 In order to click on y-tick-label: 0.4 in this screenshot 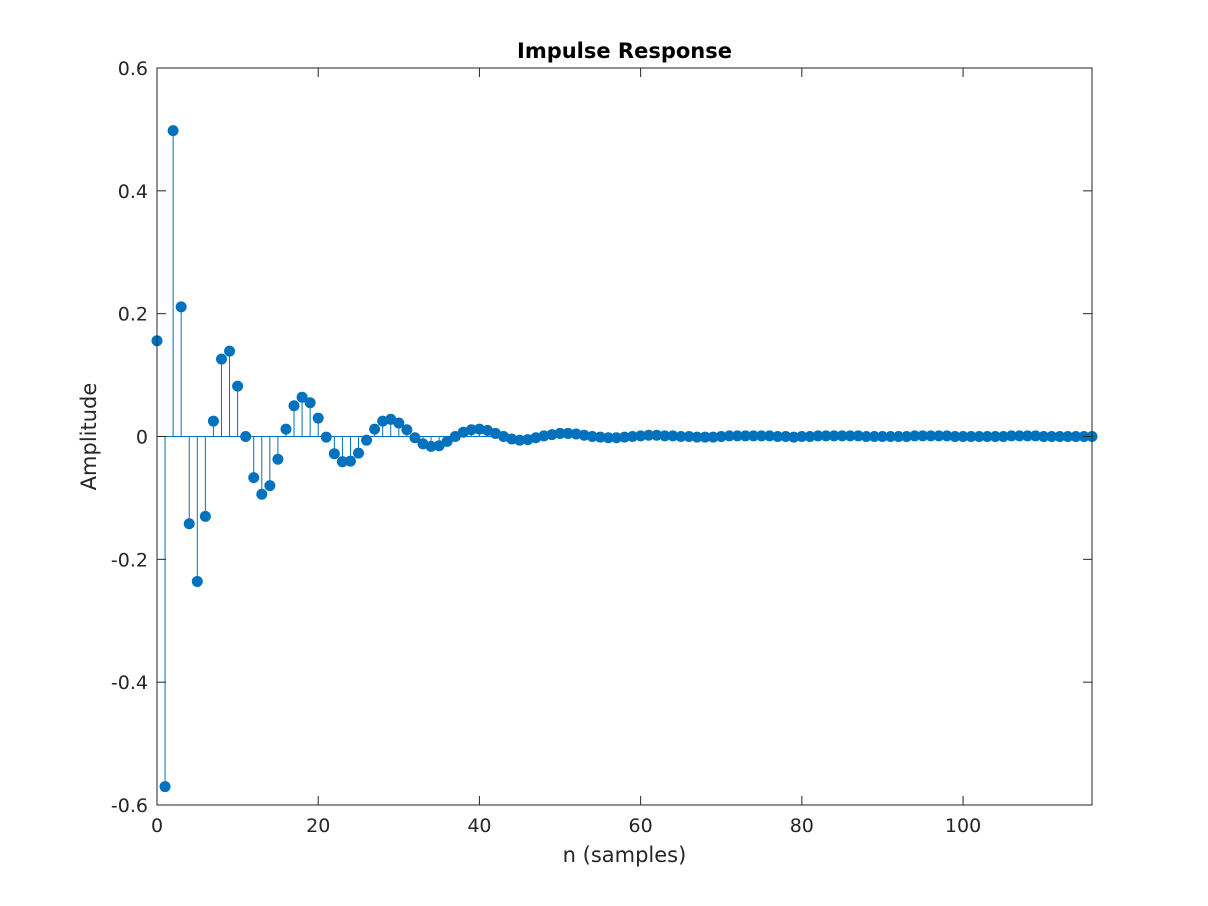, I will do `click(133, 192)`.